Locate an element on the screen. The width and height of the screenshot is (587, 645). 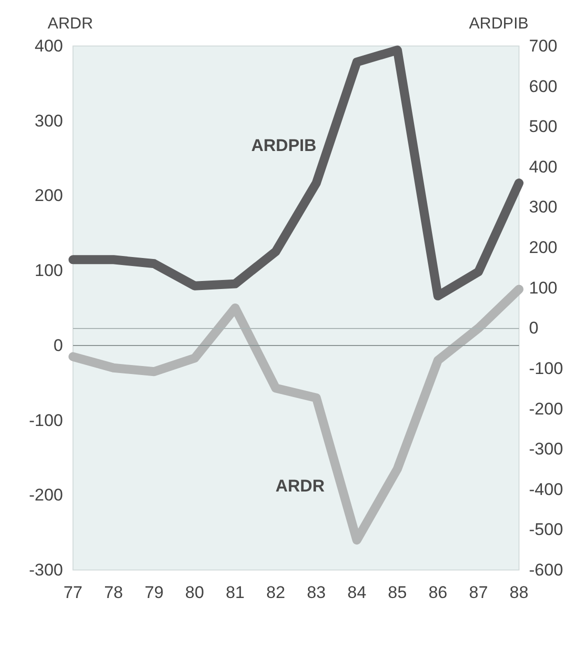
x-tick-label: 79 is located at coordinates (154, 592).